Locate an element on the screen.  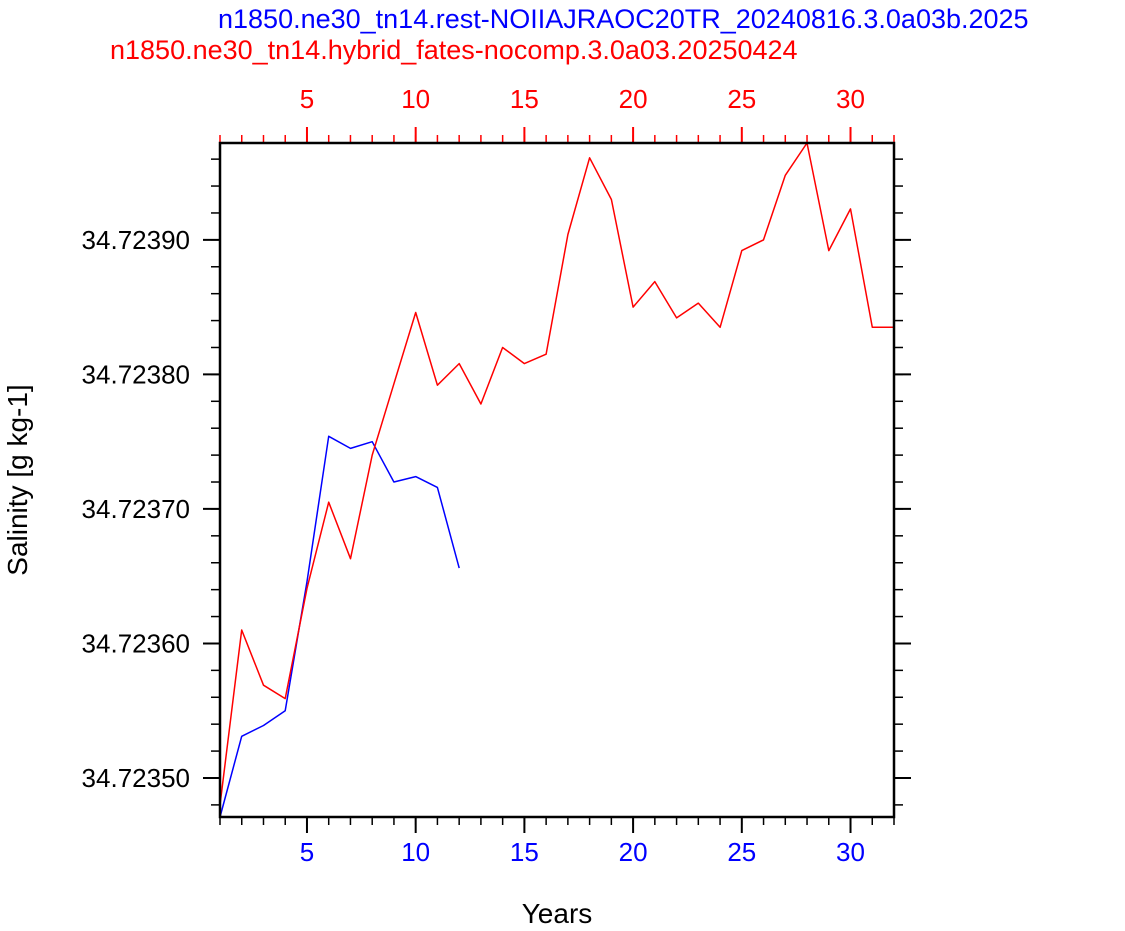
top-x-axis: 5 10 15 20 25 30 is located at coordinates (557, 113).